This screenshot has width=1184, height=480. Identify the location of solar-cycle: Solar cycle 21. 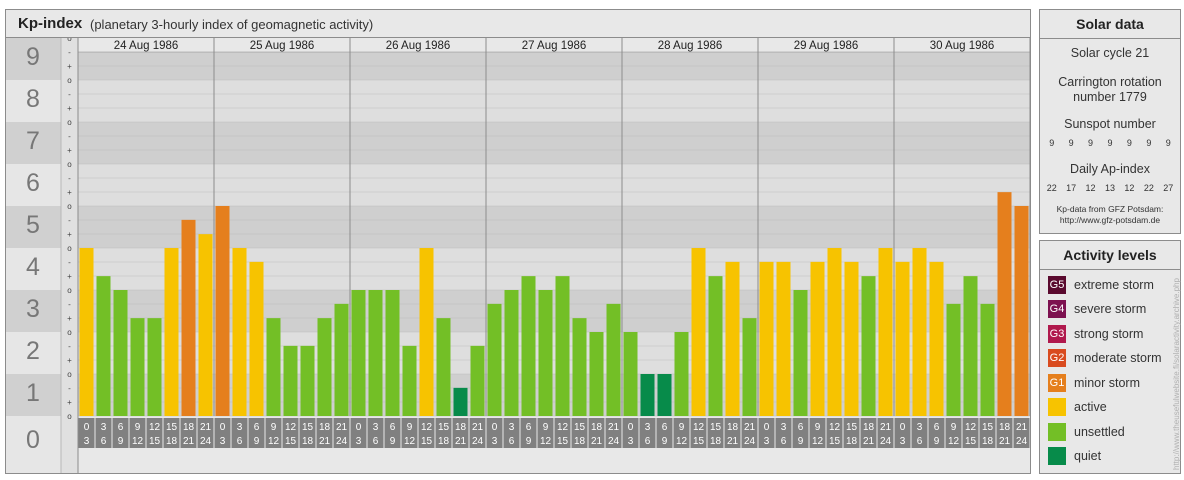
(1110, 53).